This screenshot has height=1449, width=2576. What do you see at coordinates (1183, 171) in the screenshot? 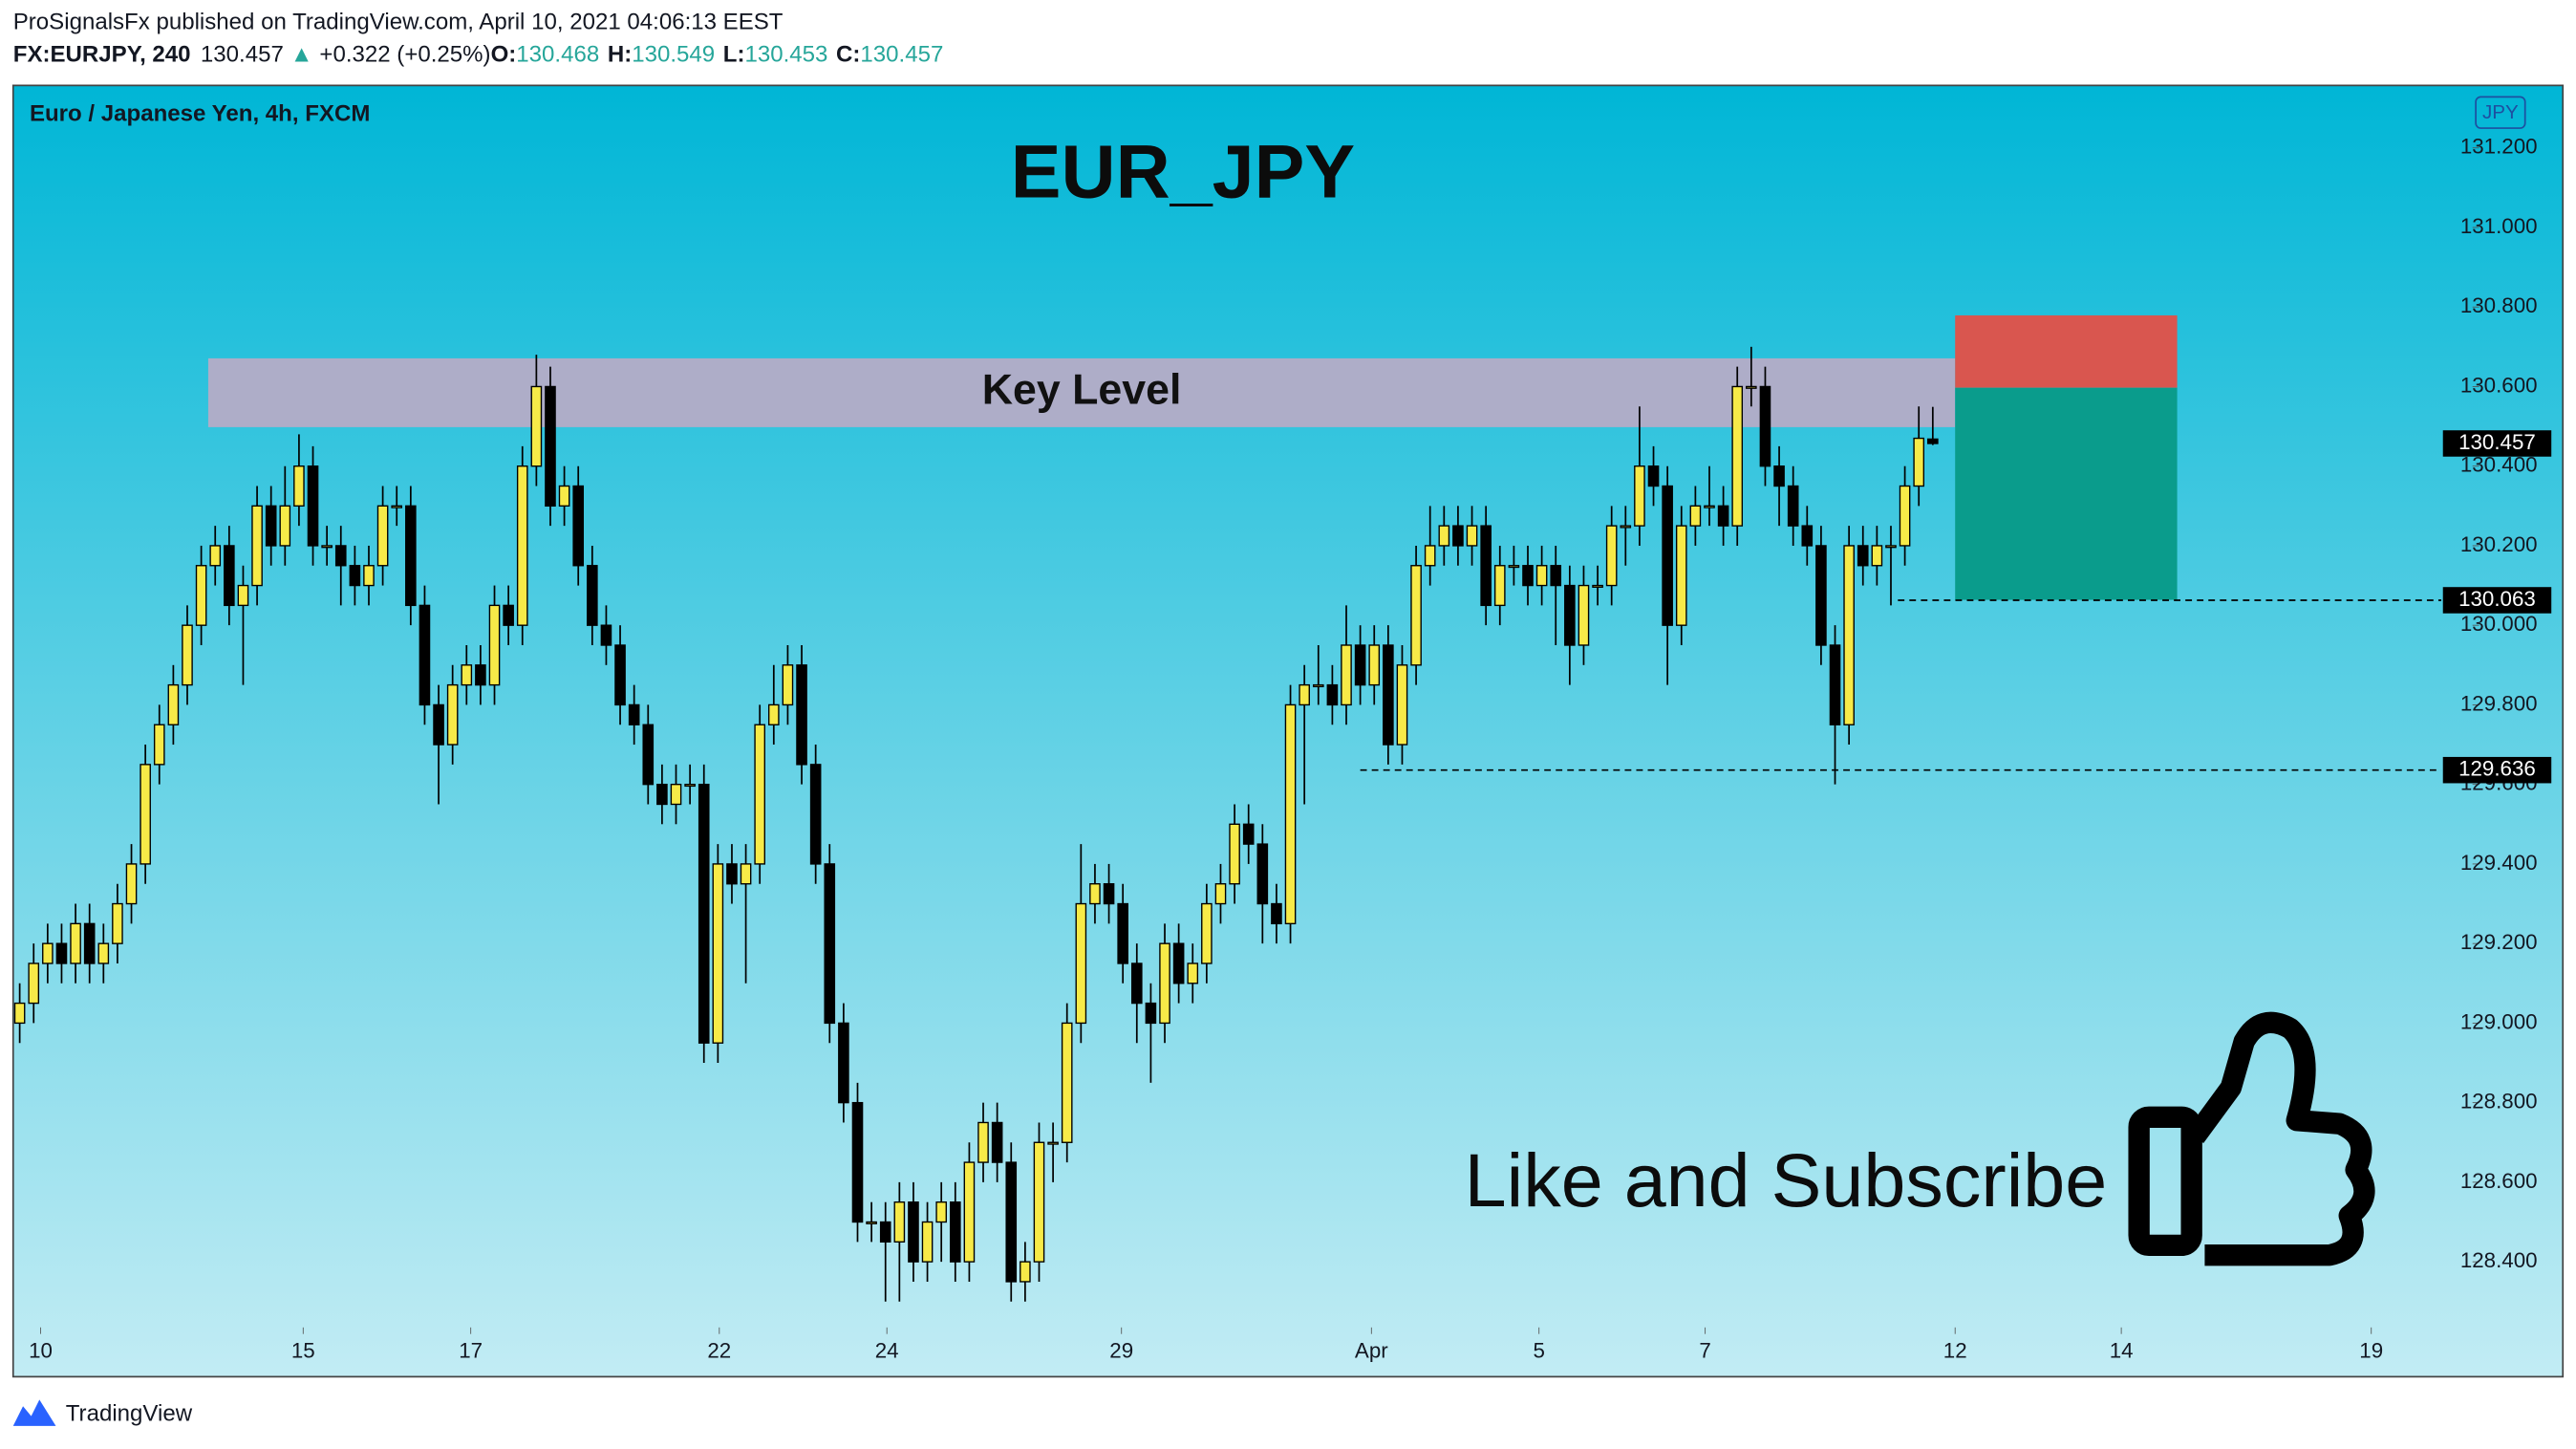
I see `annotation-title: EUR_JPY` at bounding box center [1183, 171].